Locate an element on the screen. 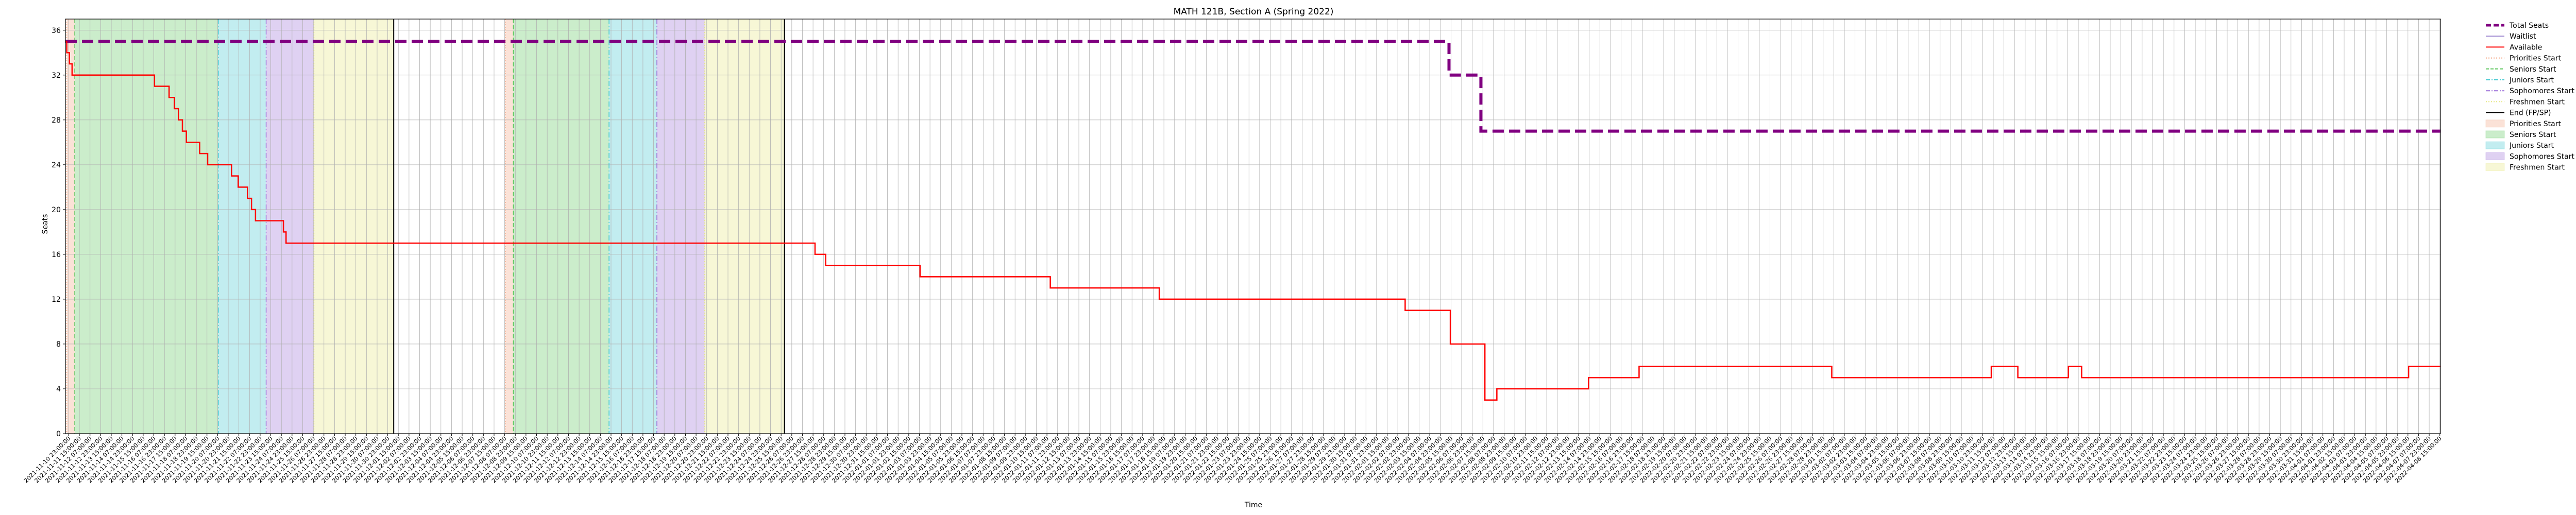  y-tick-label: 20 is located at coordinates (56, 210).